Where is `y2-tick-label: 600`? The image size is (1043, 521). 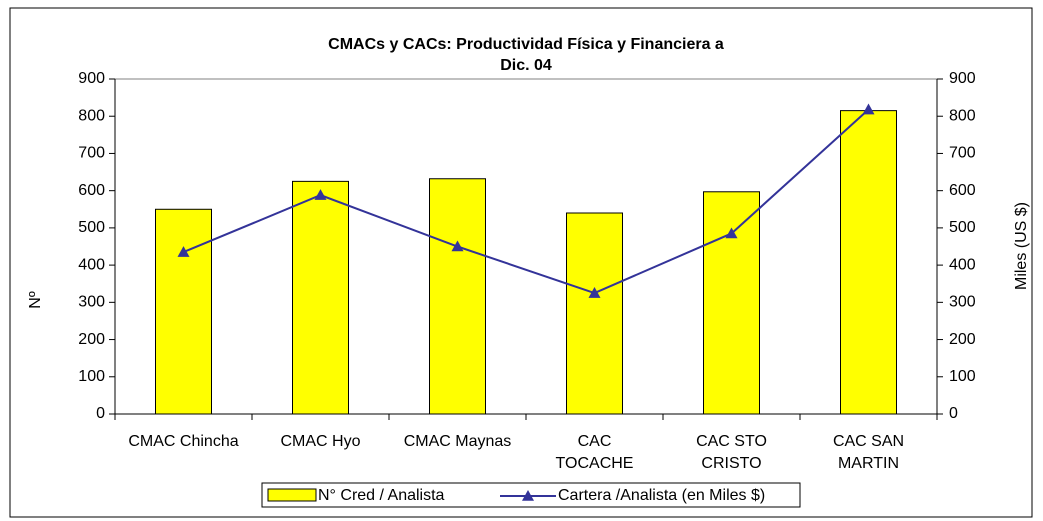
y2-tick-label: 600 is located at coordinates (962, 190).